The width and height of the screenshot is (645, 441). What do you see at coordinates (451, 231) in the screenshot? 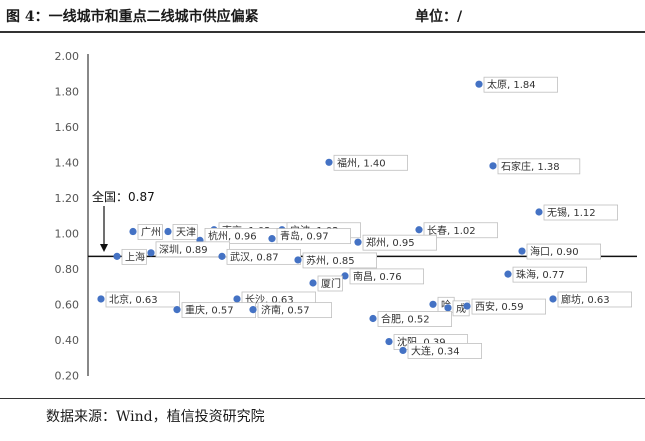
I see `data-label: 长春, 1.02` at bounding box center [451, 231].